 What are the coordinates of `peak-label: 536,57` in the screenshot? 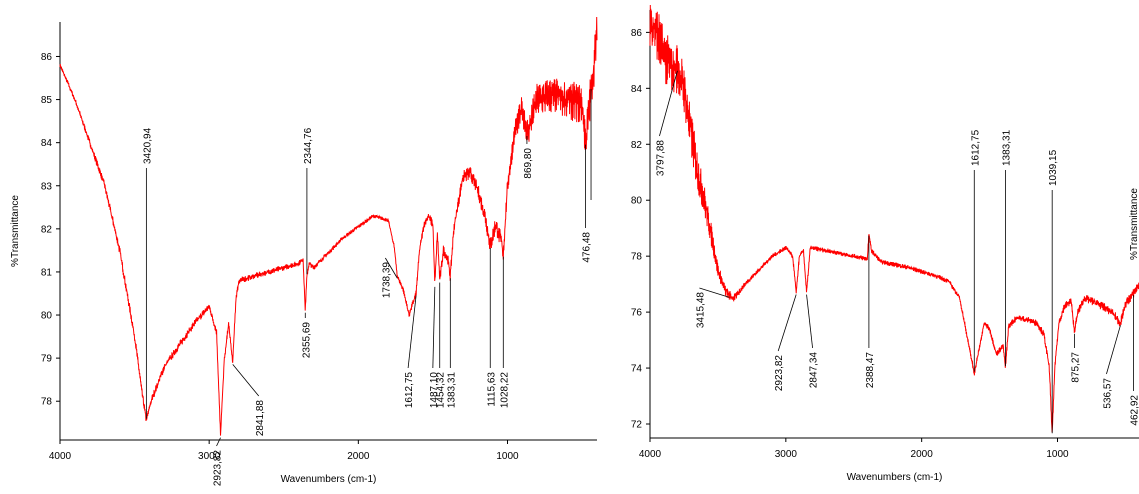 It's located at (1107, 393).